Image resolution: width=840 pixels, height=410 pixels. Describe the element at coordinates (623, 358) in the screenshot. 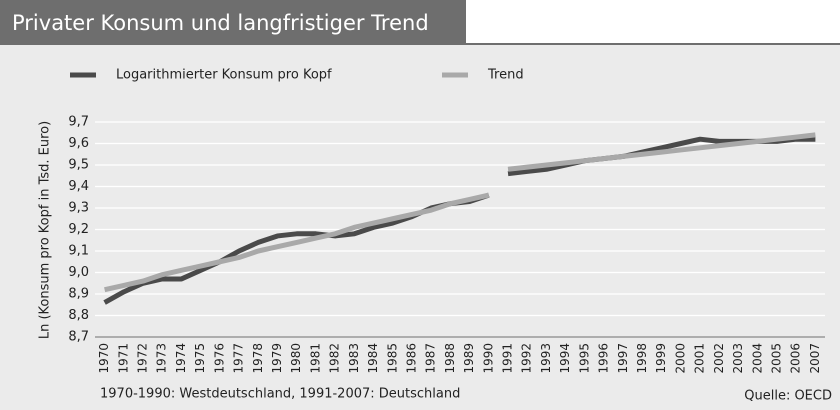

I see `x-tick-label: 1997` at that location.